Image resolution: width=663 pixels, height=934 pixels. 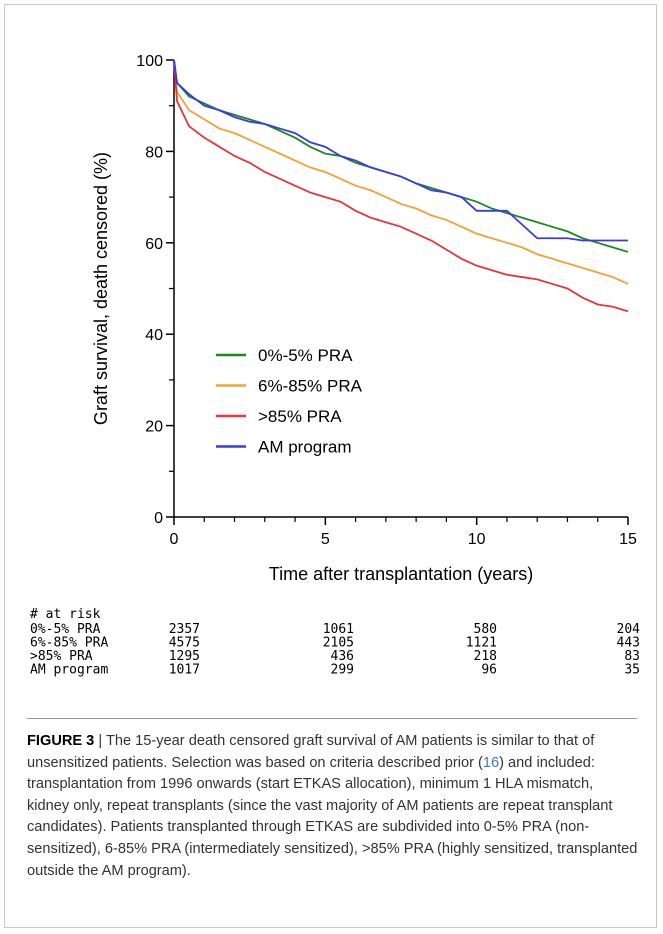 I want to click on x-axis-label: Time after transplantation (years), so click(x=401, y=574).